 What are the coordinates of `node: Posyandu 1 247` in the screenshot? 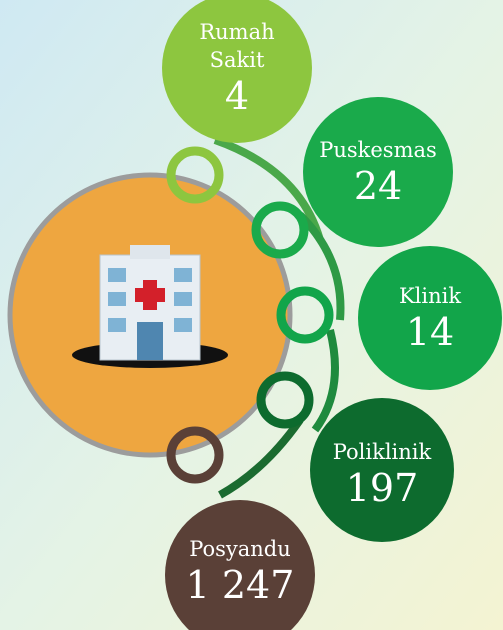 It's located at (240, 571).